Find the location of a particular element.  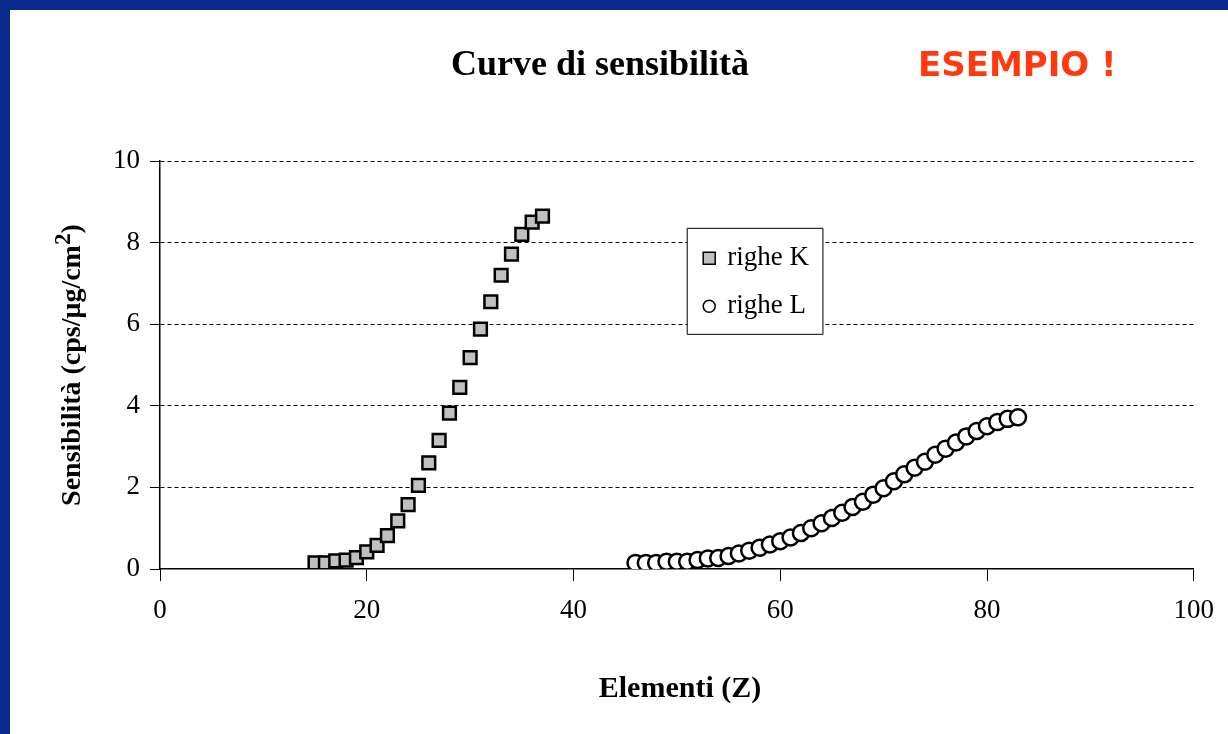

y-tick-label: 6 is located at coordinates (133, 322).